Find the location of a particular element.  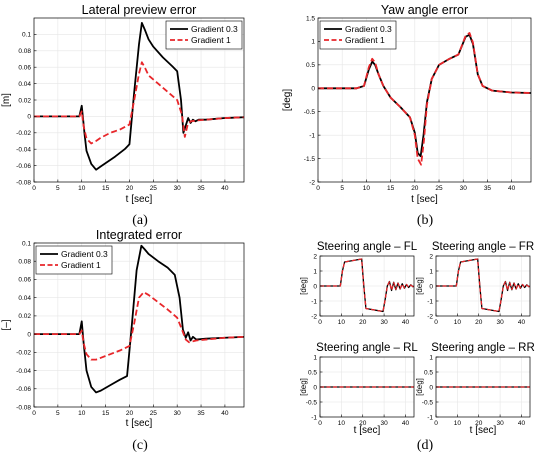

chart-title: Steering angle – RR is located at coordinates (483, 348).